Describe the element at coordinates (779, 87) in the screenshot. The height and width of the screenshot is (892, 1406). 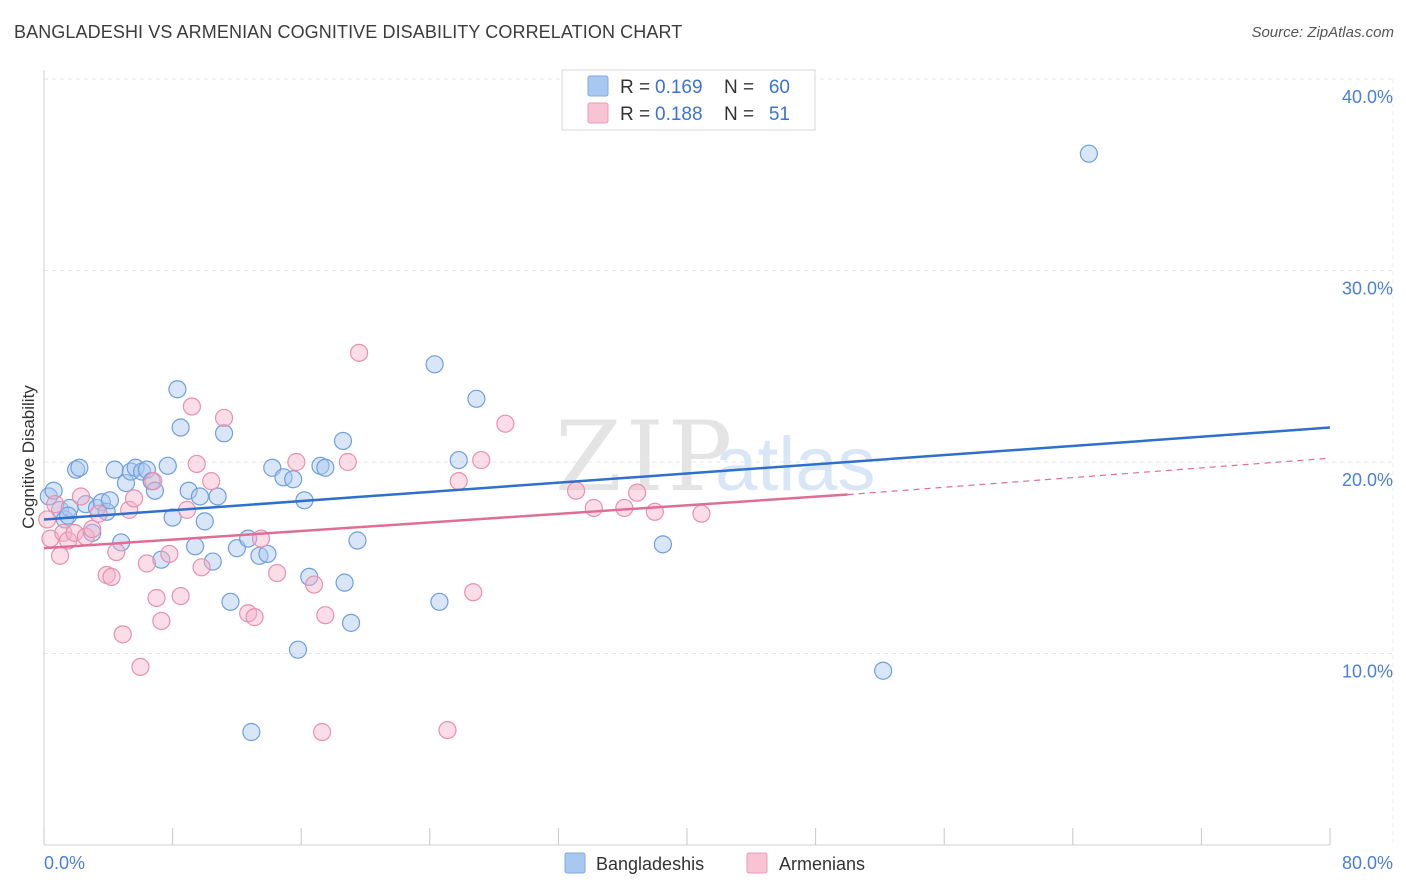
I see `legend-n-value-1: 60` at that location.